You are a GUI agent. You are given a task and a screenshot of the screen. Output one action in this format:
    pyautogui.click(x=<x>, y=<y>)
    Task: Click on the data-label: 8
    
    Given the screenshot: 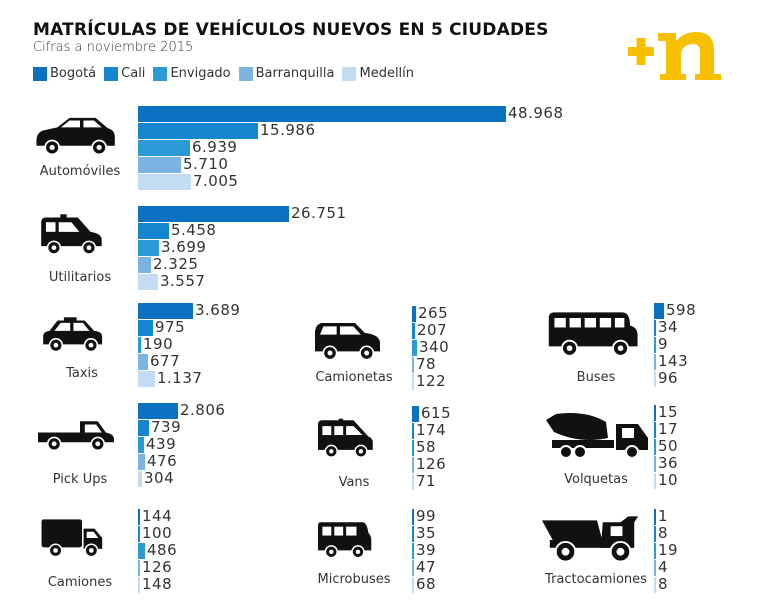 What is the action you would take?
    pyautogui.click(x=663, y=533)
    